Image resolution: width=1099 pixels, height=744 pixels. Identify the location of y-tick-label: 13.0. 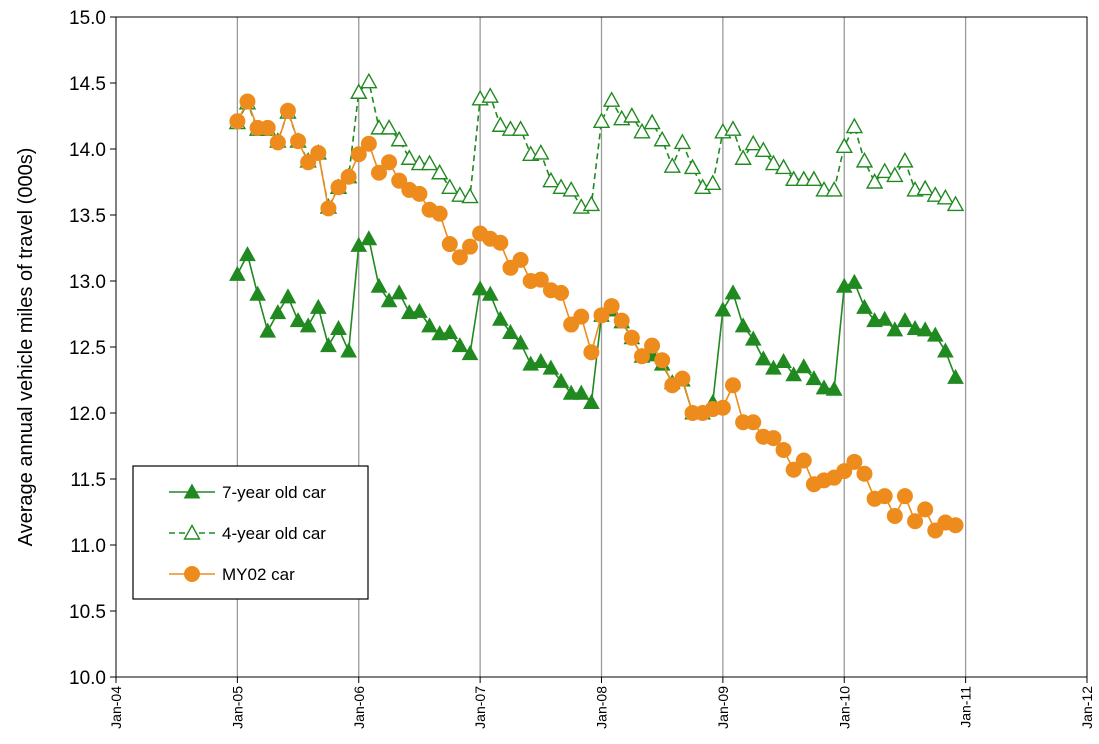
(87, 282).